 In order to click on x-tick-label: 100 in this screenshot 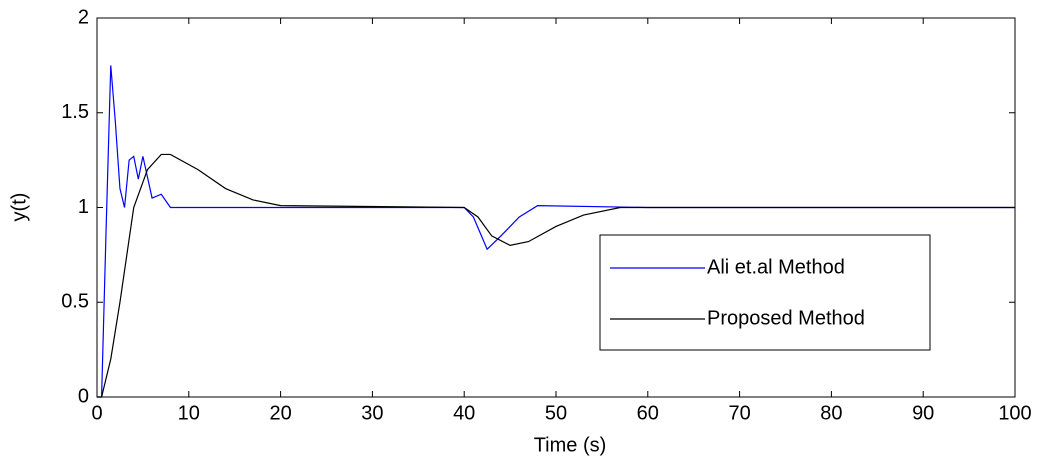, I will do `click(1014, 413)`.